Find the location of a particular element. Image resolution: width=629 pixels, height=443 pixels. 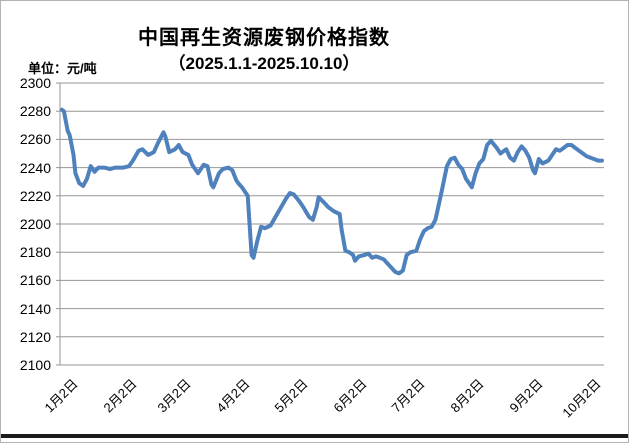

y-axis-label: 2300 is located at coordinates (35, 83).